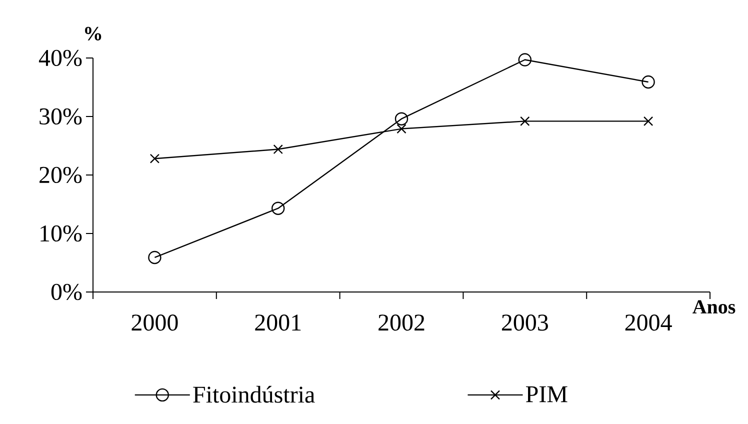 Image resolution: width=748 pixels, height=424 pixels. I want to click on y-tick-label: 40%, so click(60, 58).